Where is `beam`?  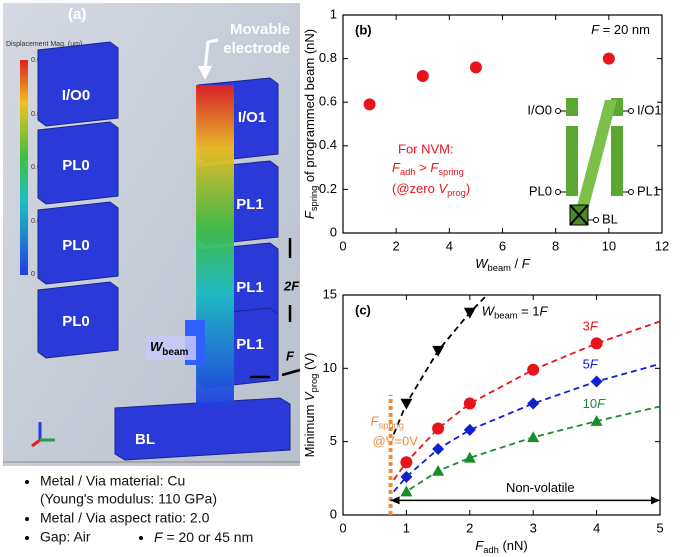 beam is located at coordinates (596, 155).